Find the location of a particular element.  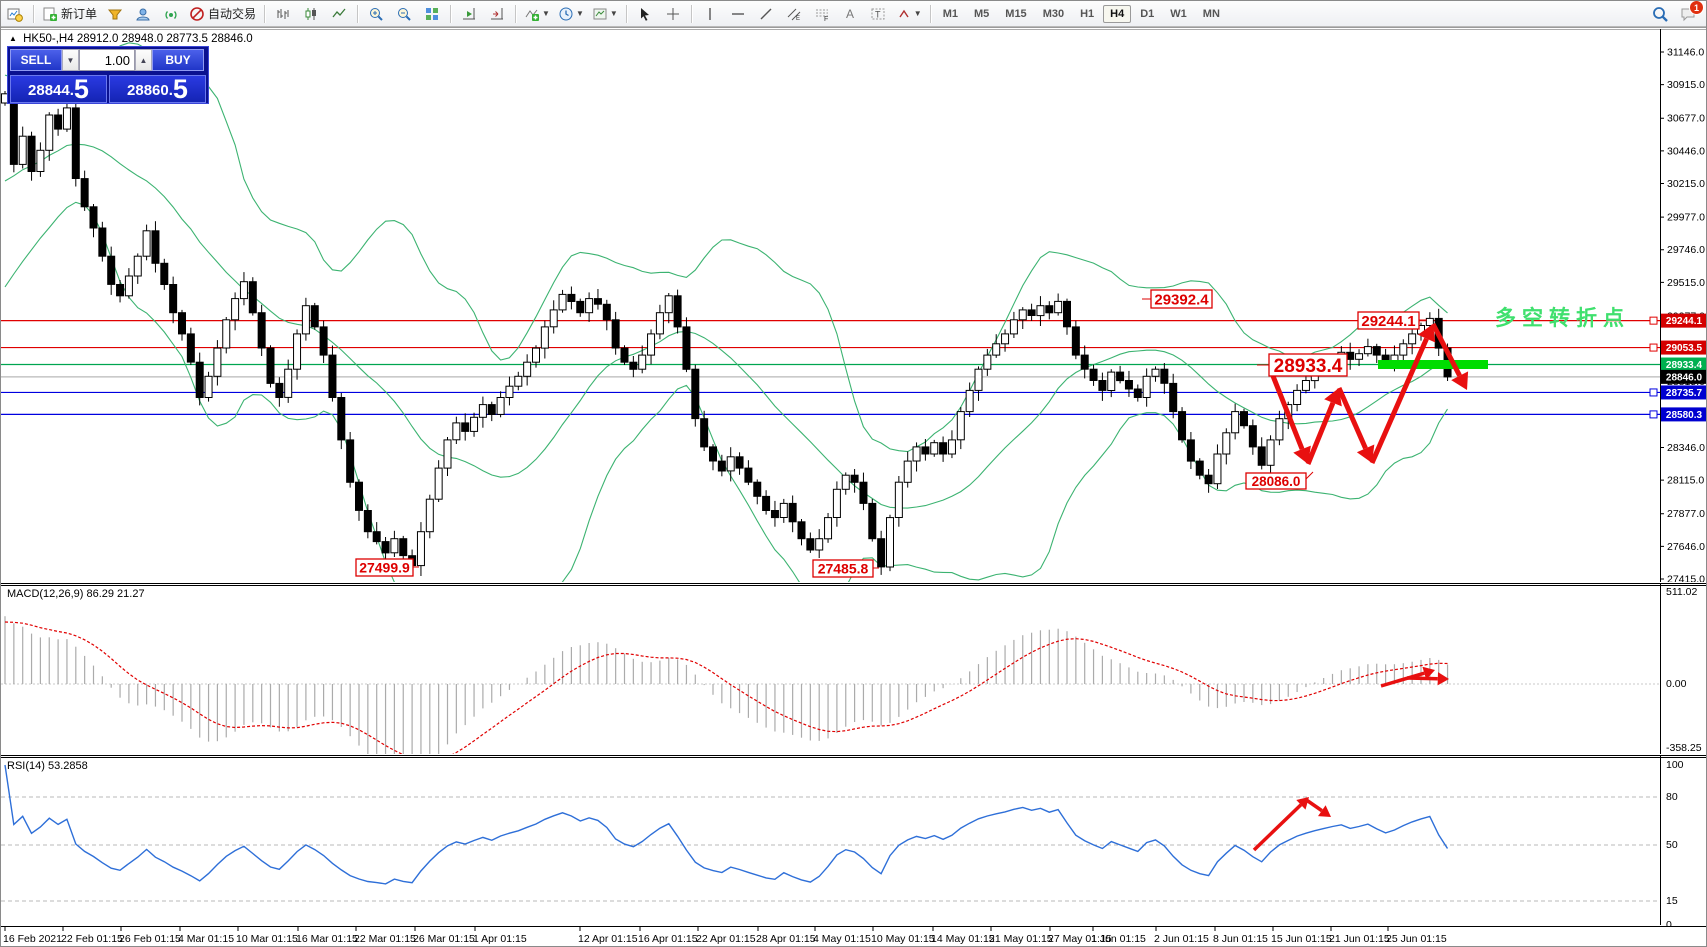

svg-text: 50 is located at coordinates (1672, 845).